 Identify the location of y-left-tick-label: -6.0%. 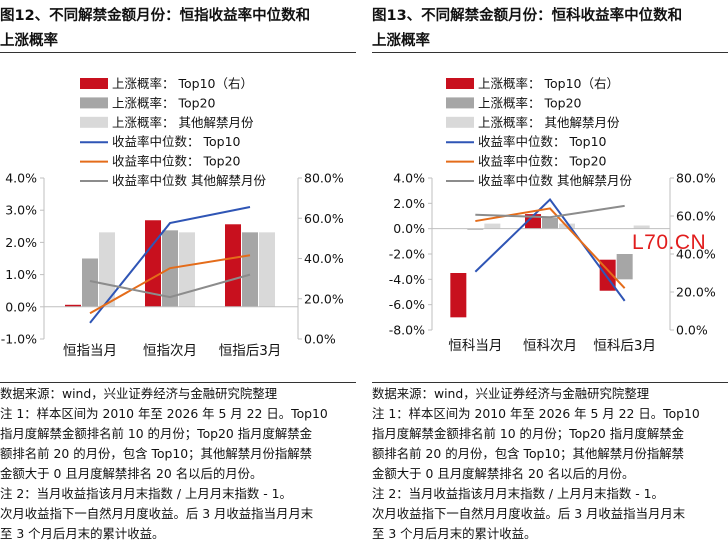
(407, 304).